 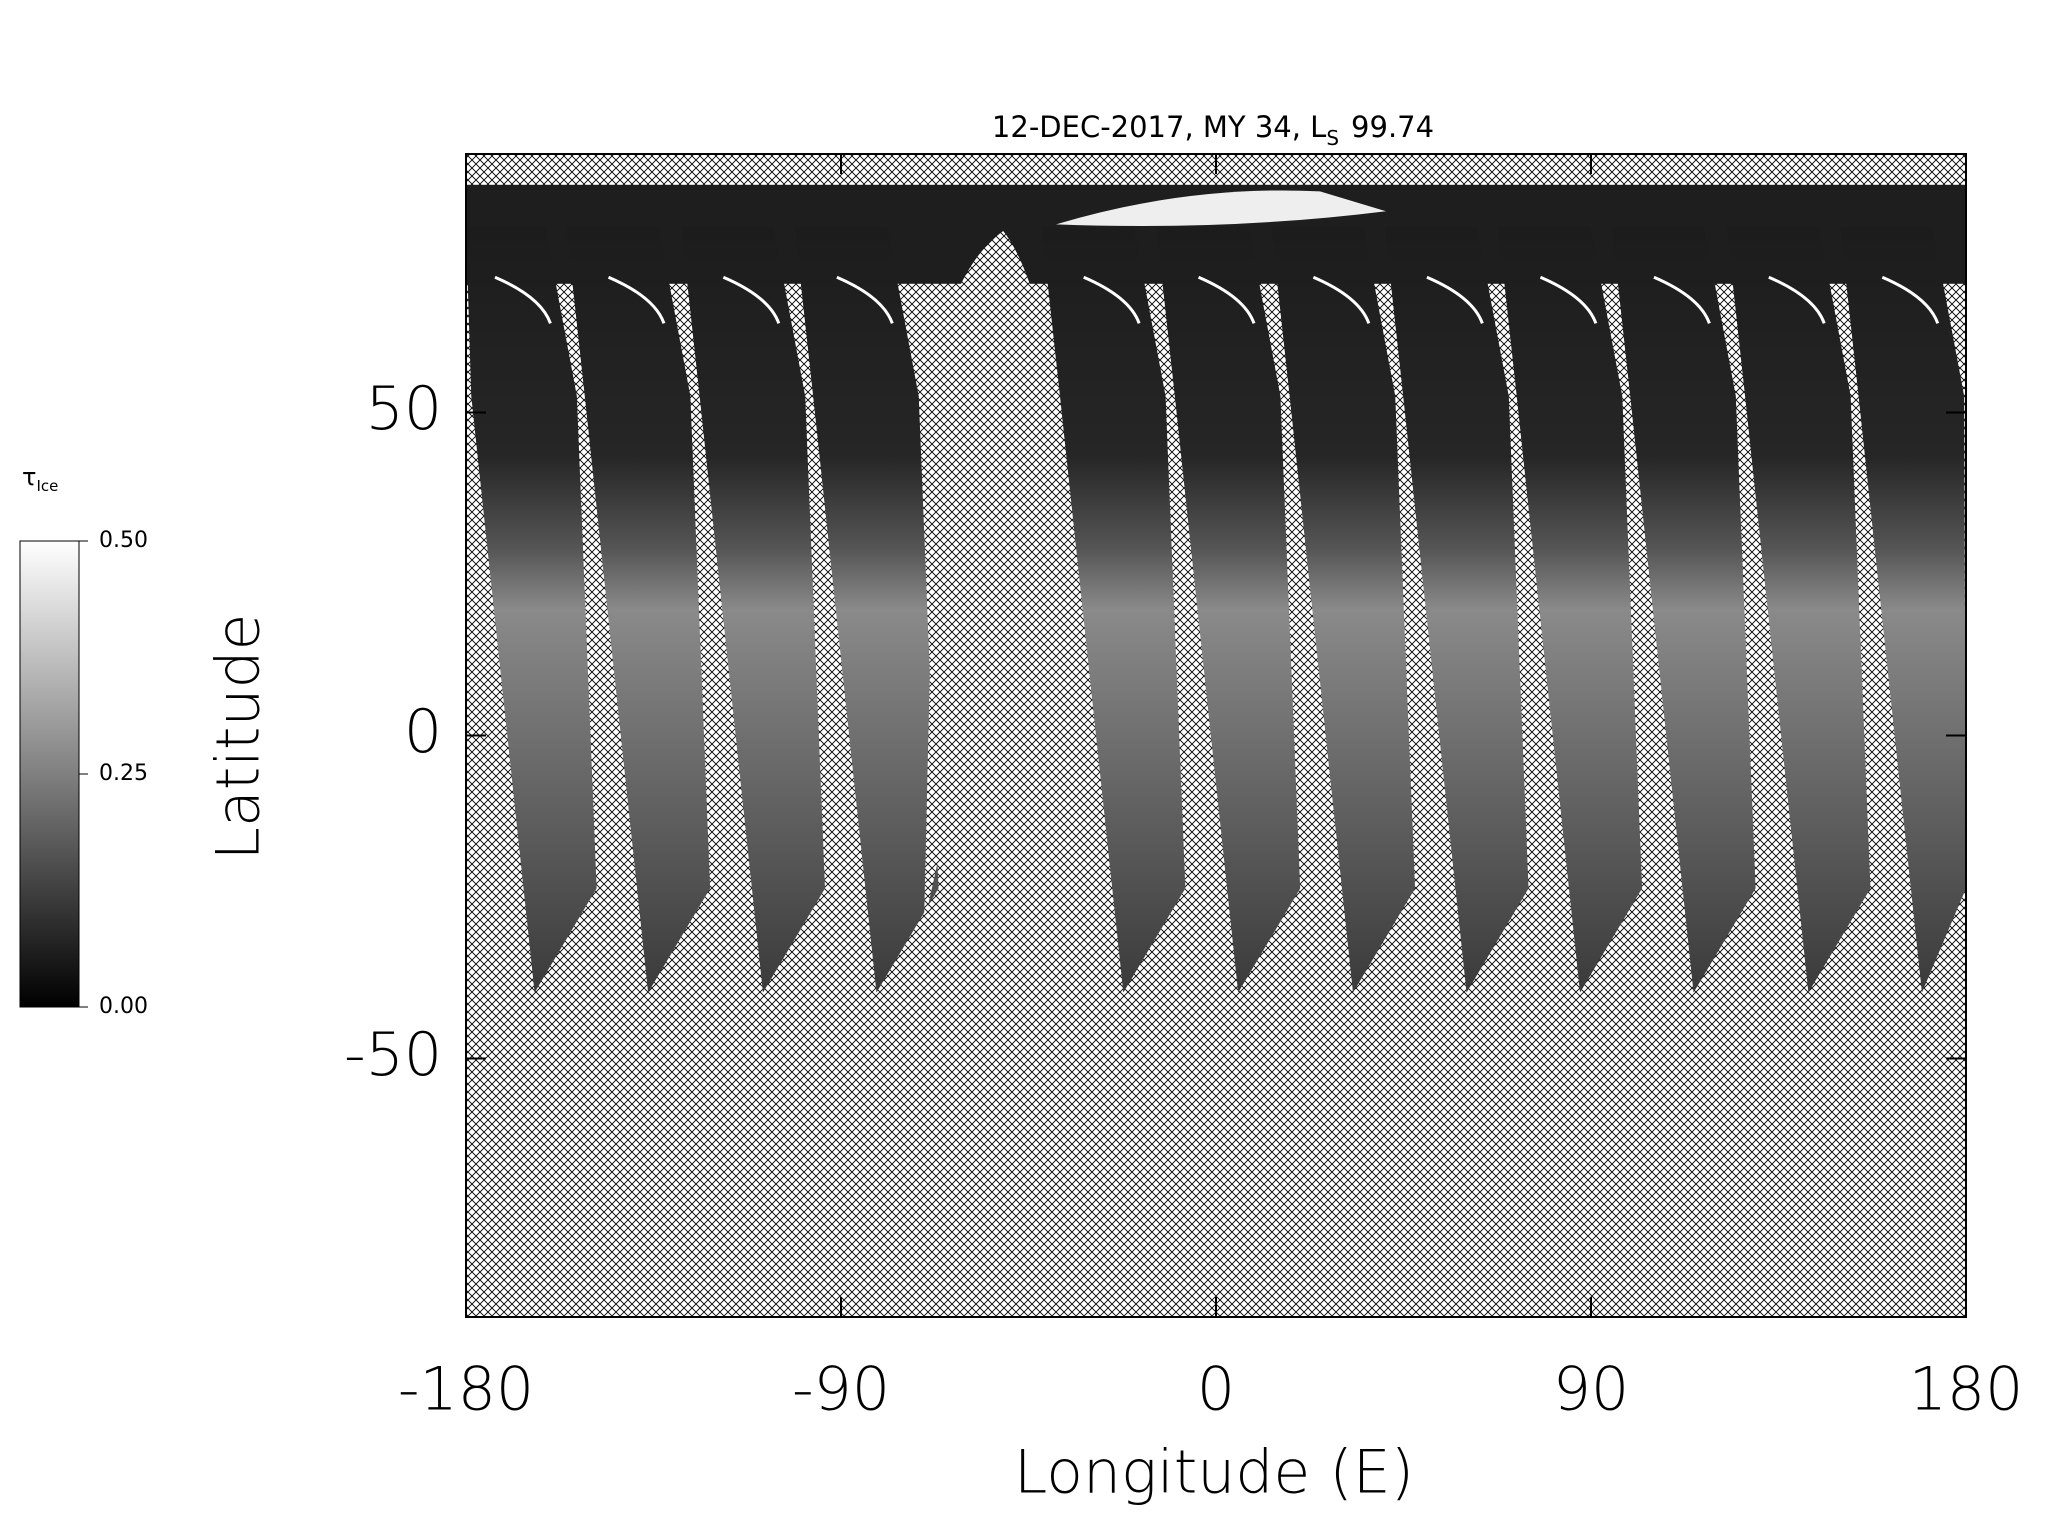 What do you see at coordinates (987, 577) in the screenshot?
I see `dark-gap` at bounding box center [987, 577].